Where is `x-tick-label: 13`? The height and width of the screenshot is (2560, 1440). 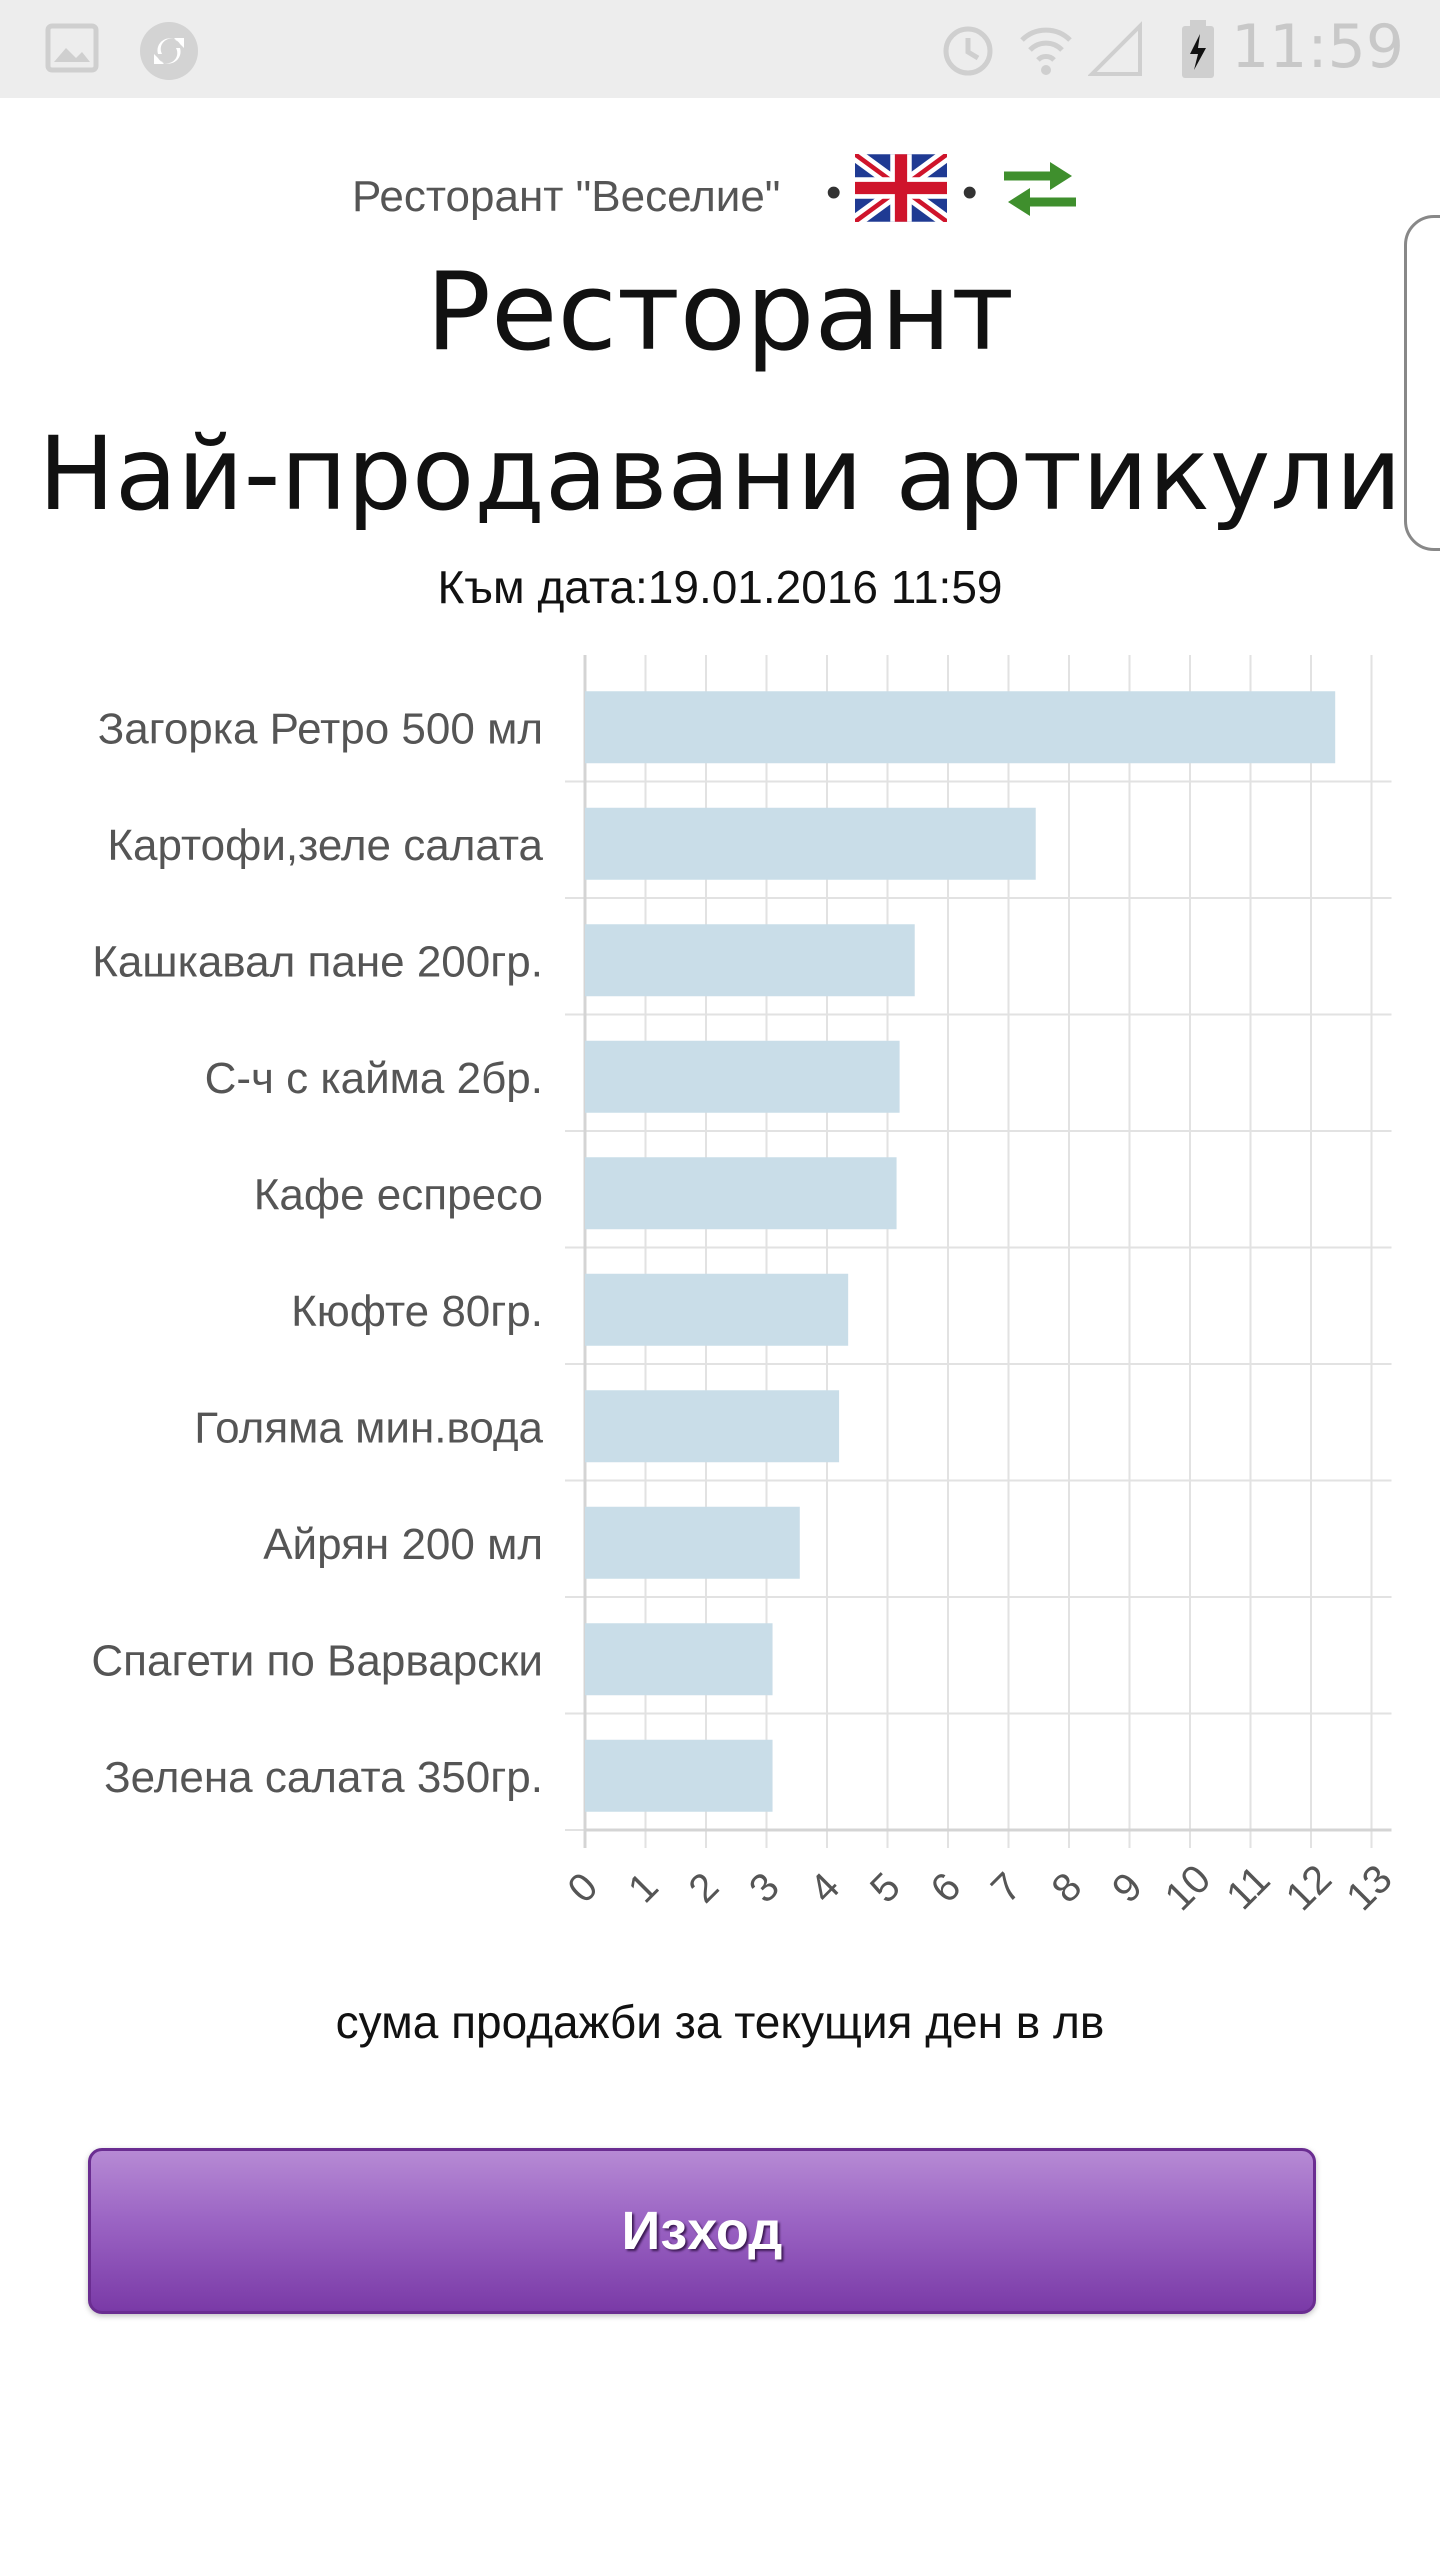
x-tick-label: 13 is located at coordinates (1369, 1888).